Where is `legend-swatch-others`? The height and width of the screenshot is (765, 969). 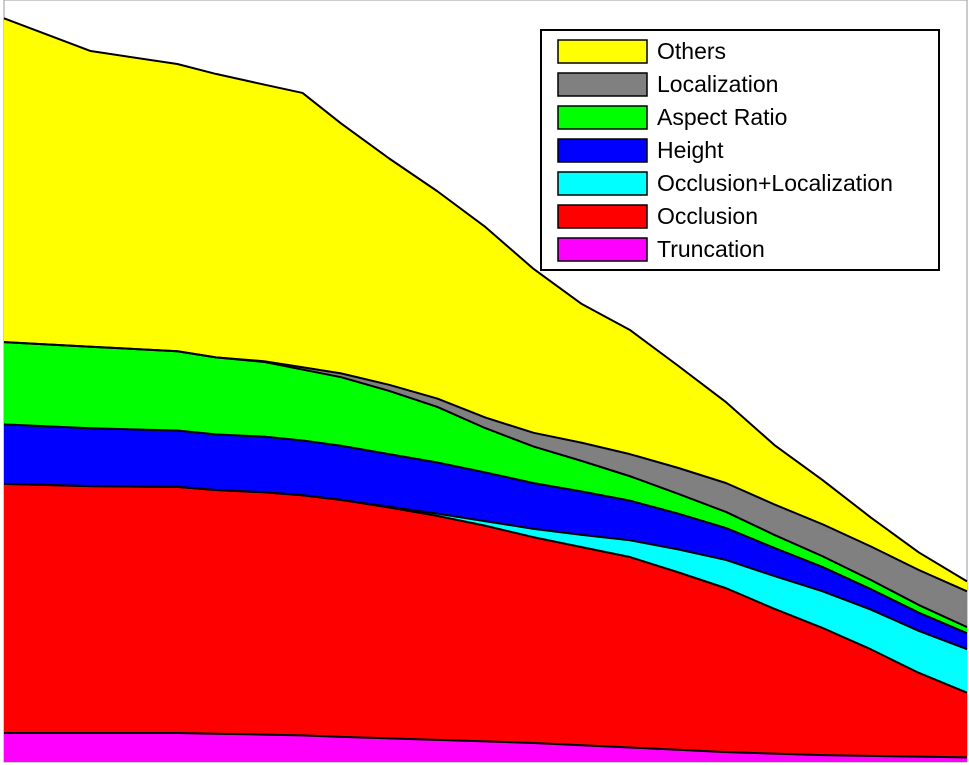
legend-swatch-others is located at coordinates (602, 51).